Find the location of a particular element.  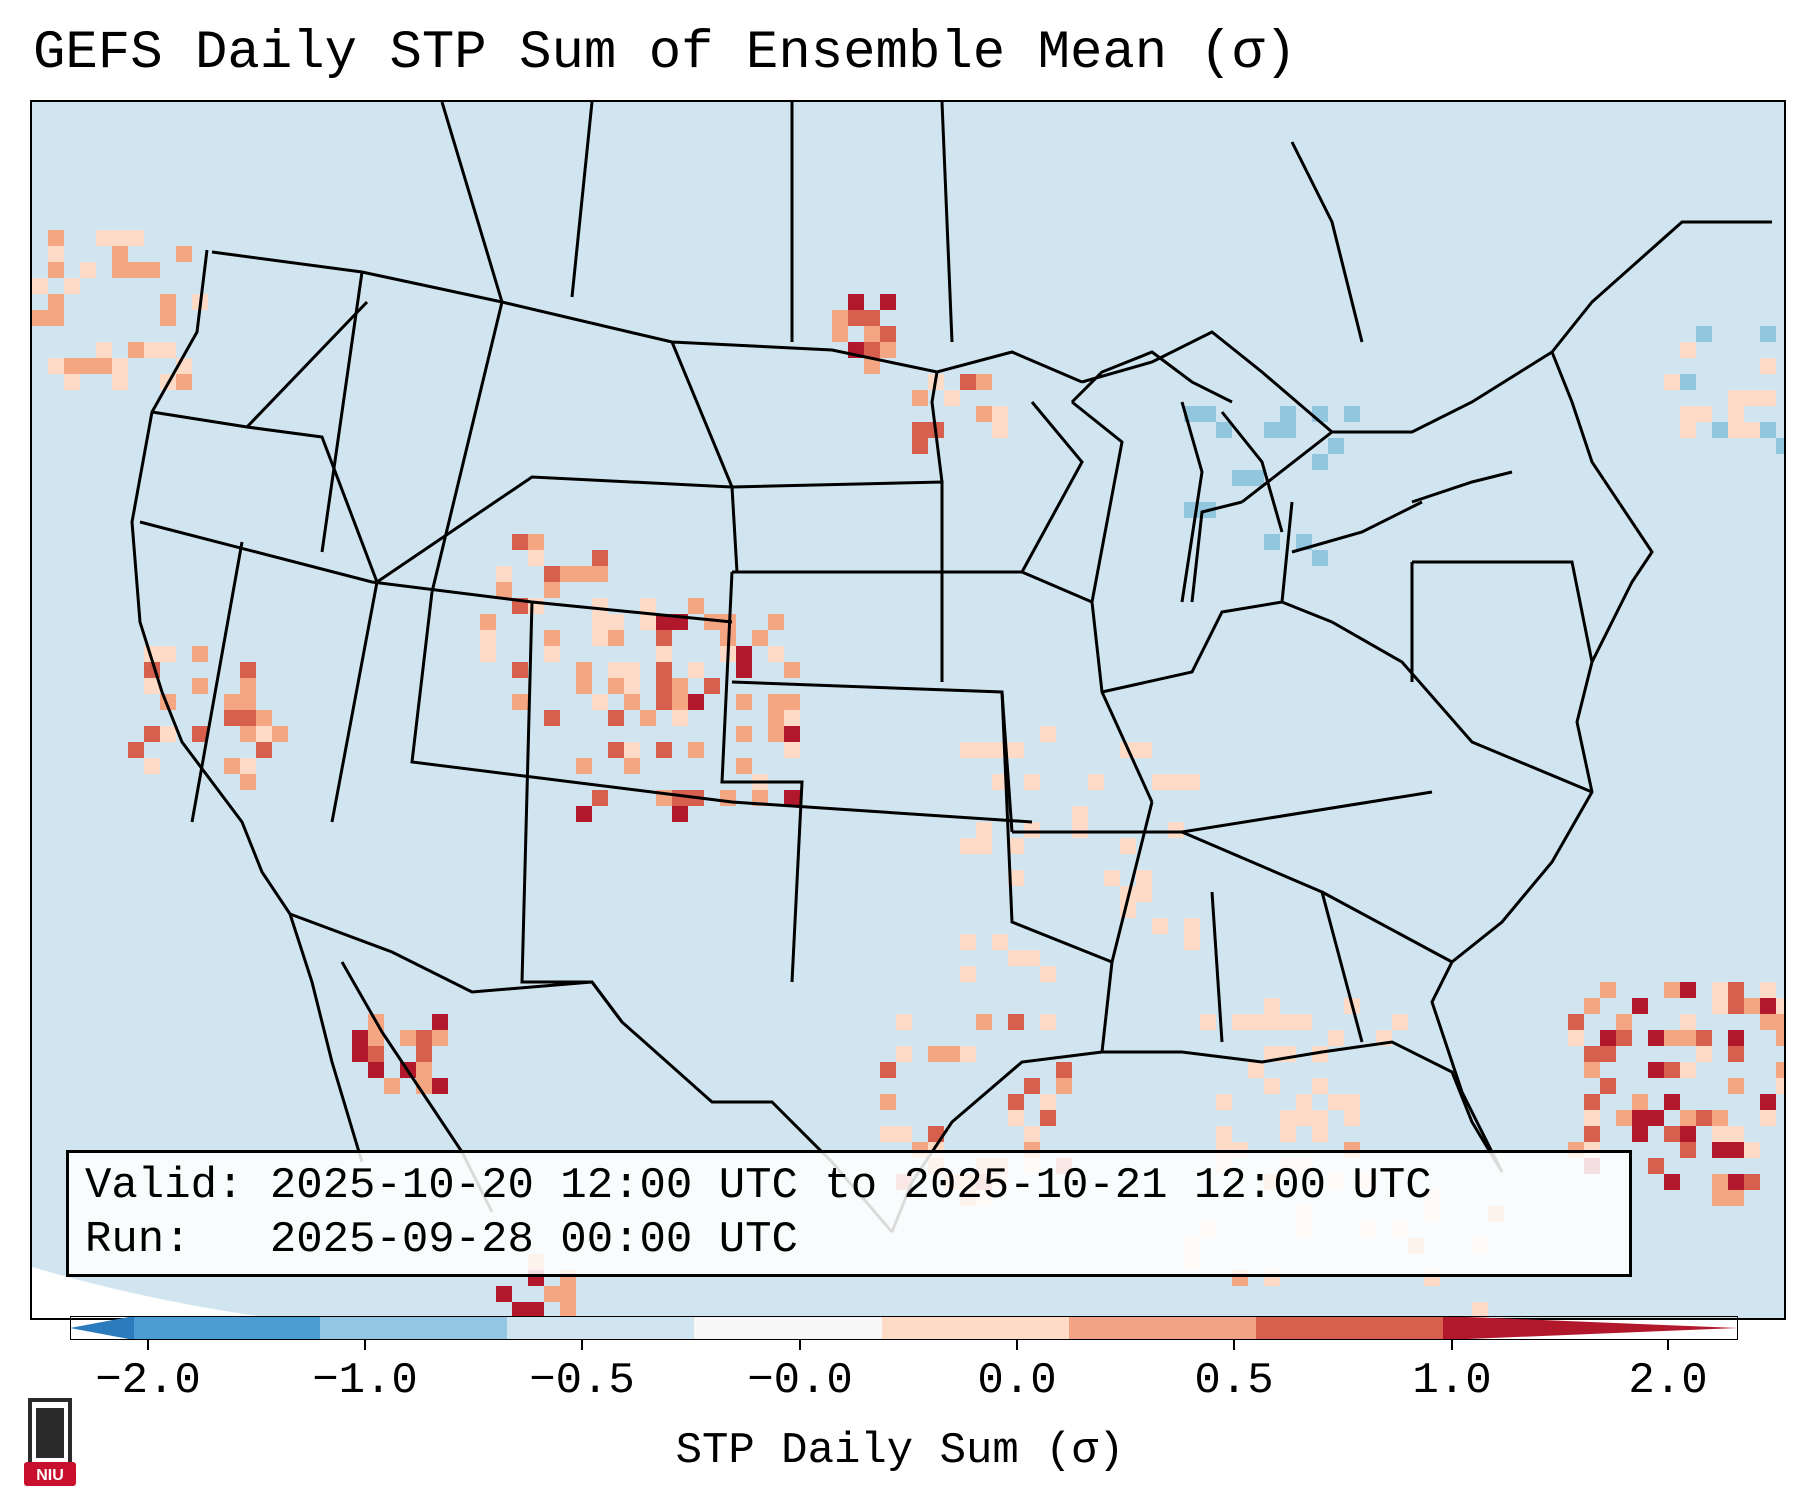

run-value: 2025-09-28 00:00 UTC is located at coordinates (533, 1240).